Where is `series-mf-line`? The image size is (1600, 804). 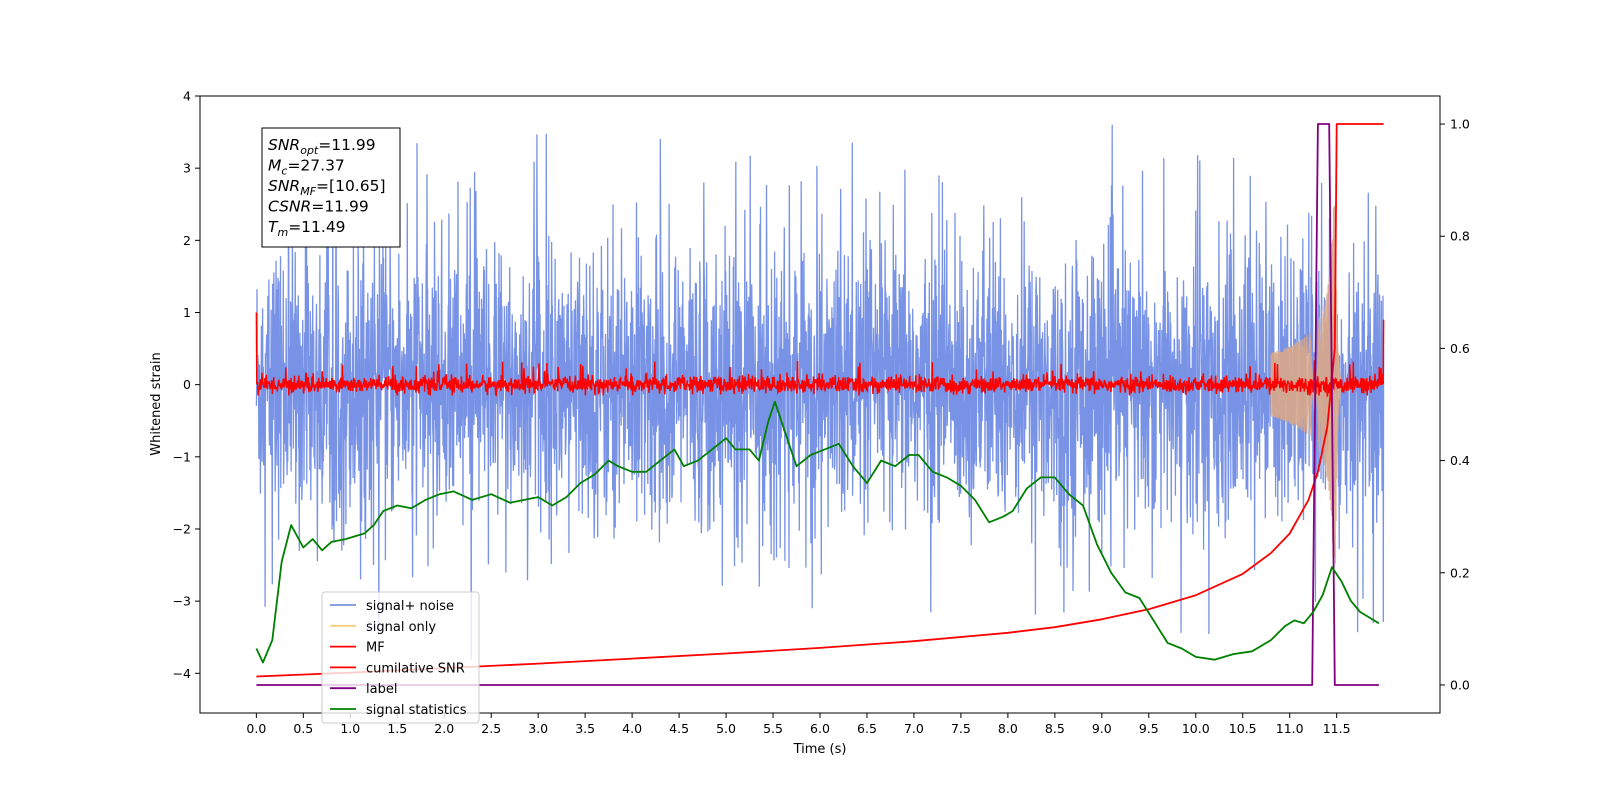 series-mf-line is located at coordinates (820, 355).